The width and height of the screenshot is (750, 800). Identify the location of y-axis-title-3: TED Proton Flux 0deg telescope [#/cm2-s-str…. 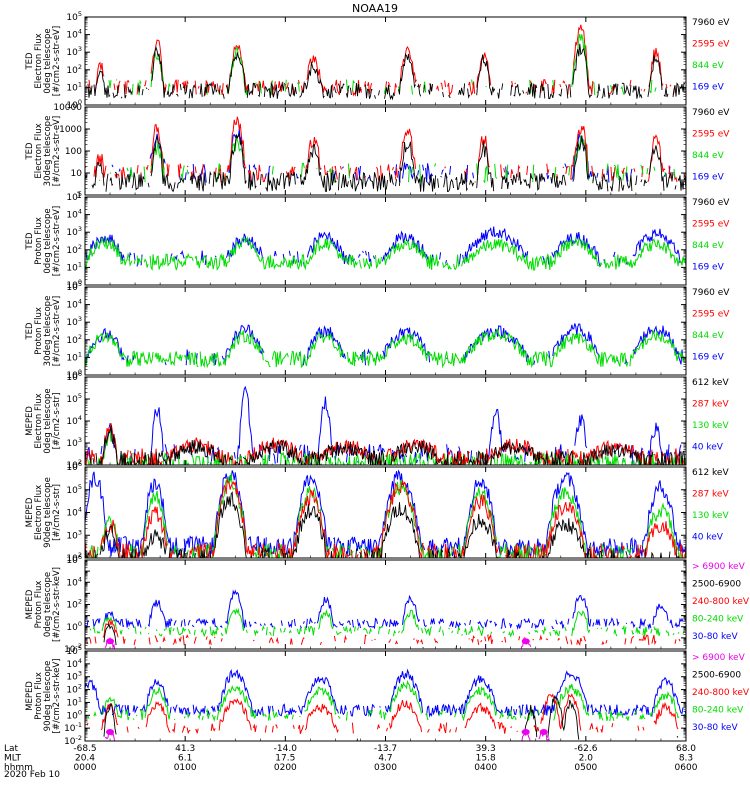
(43, 241).